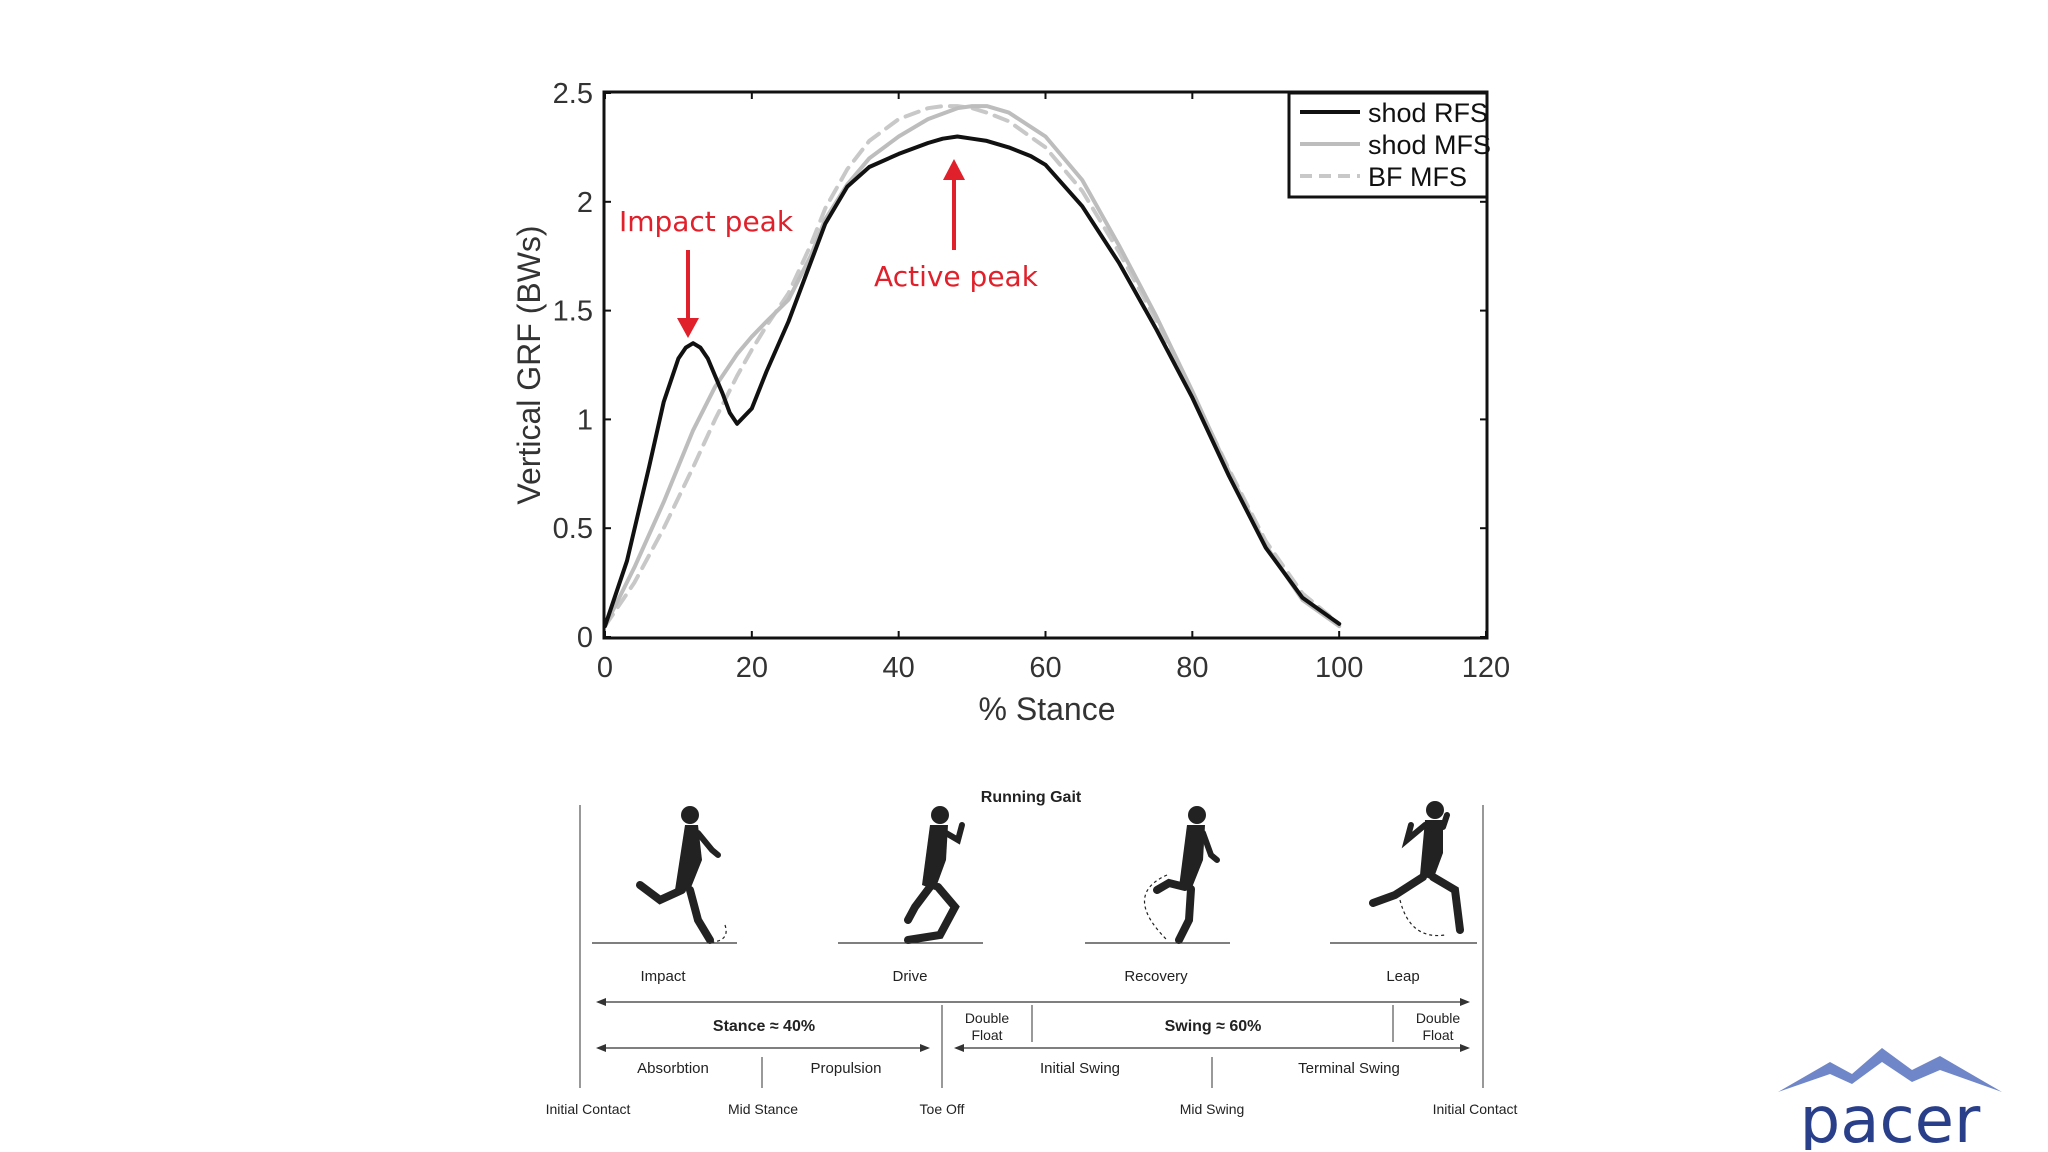 The image size is (2048, 1152). I want to click on swing-arrowhead-right, so click(1465, 1048).